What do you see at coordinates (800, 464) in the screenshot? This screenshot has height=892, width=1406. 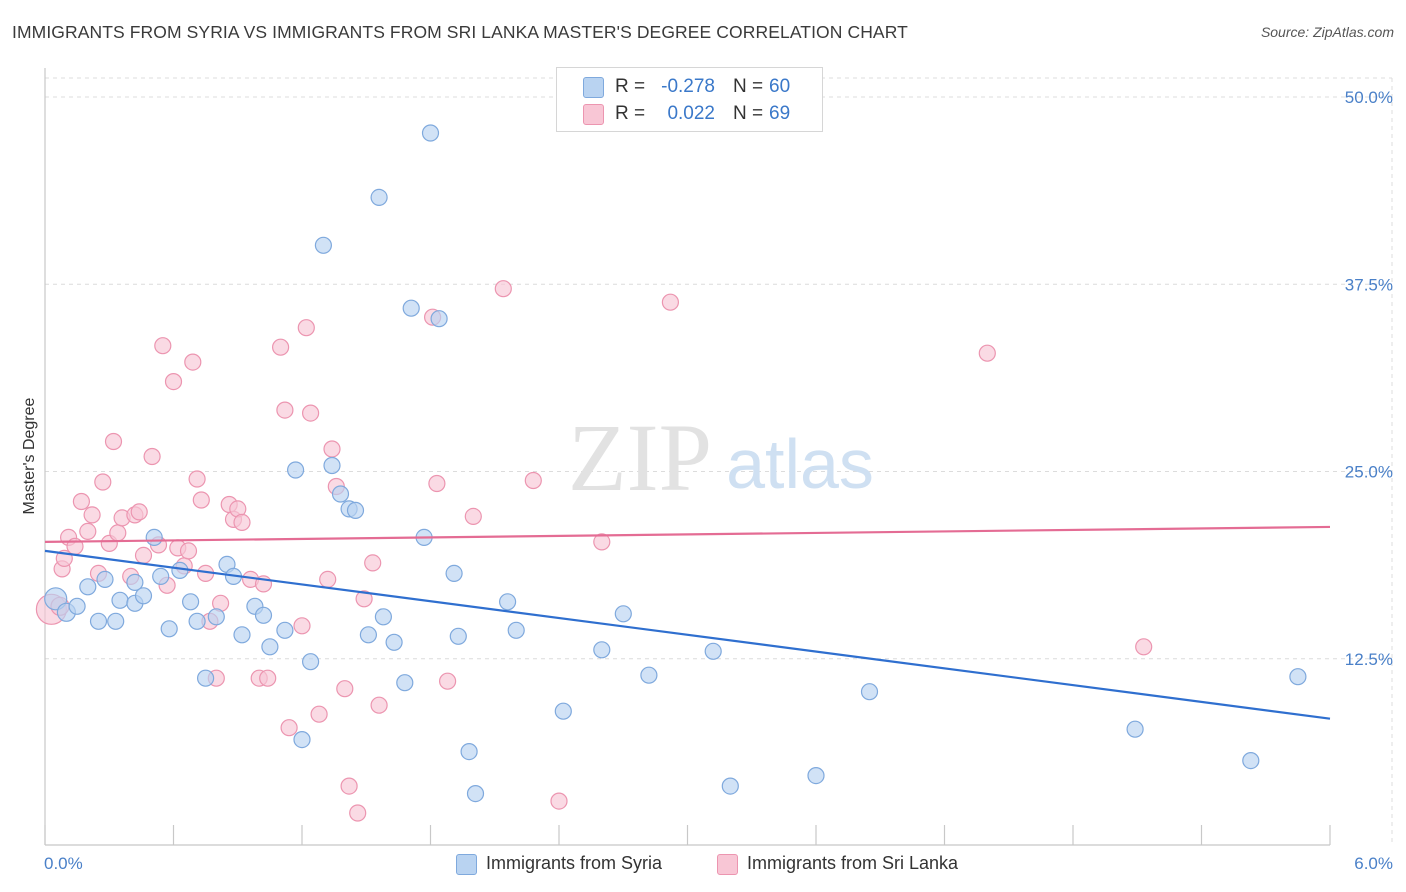 I see `watermark-atlas: atlas` at bounding box center [800, 464].